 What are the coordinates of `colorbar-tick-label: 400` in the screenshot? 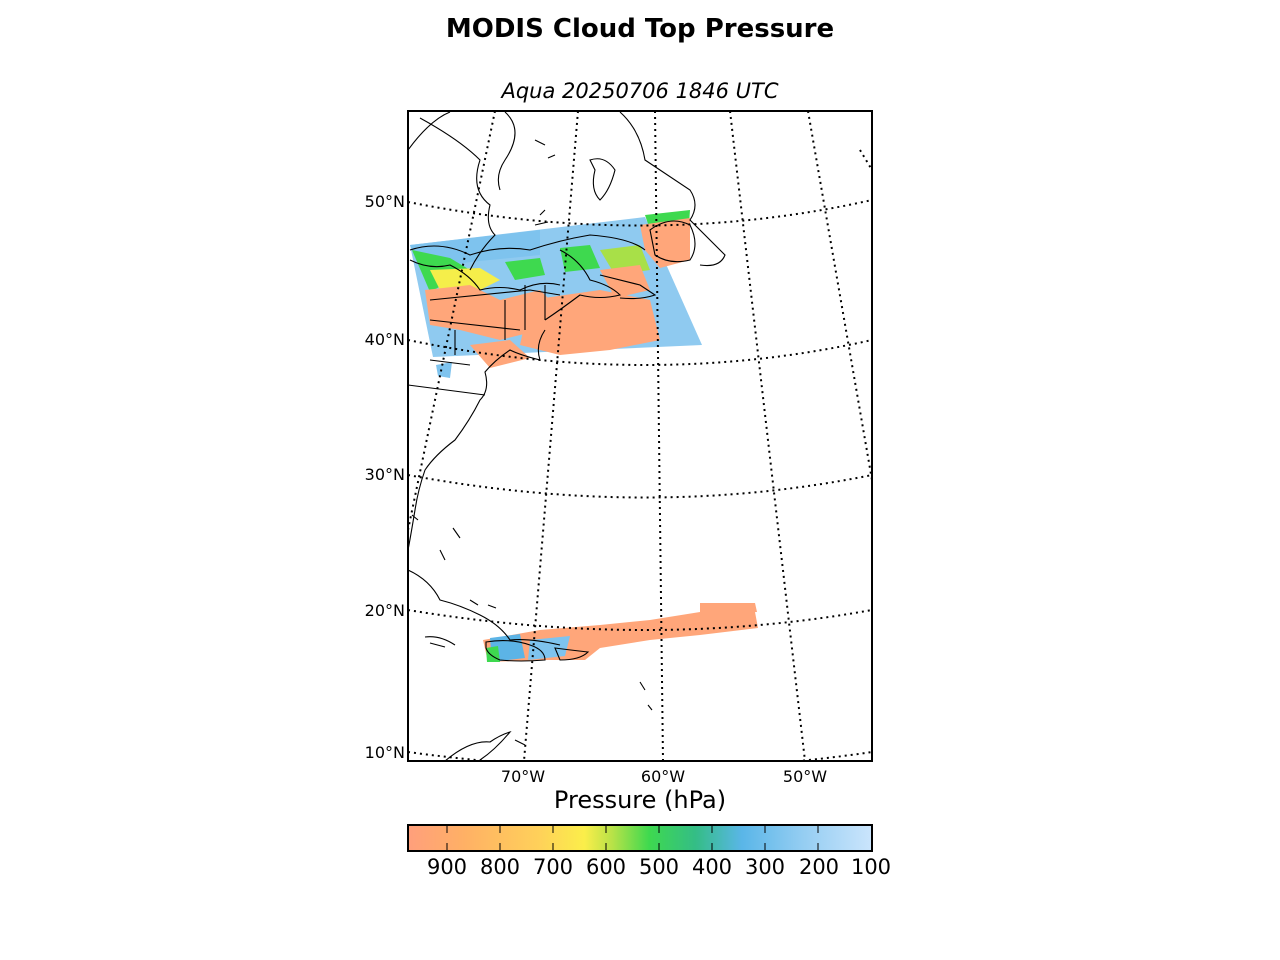 It's located at (712, 867).